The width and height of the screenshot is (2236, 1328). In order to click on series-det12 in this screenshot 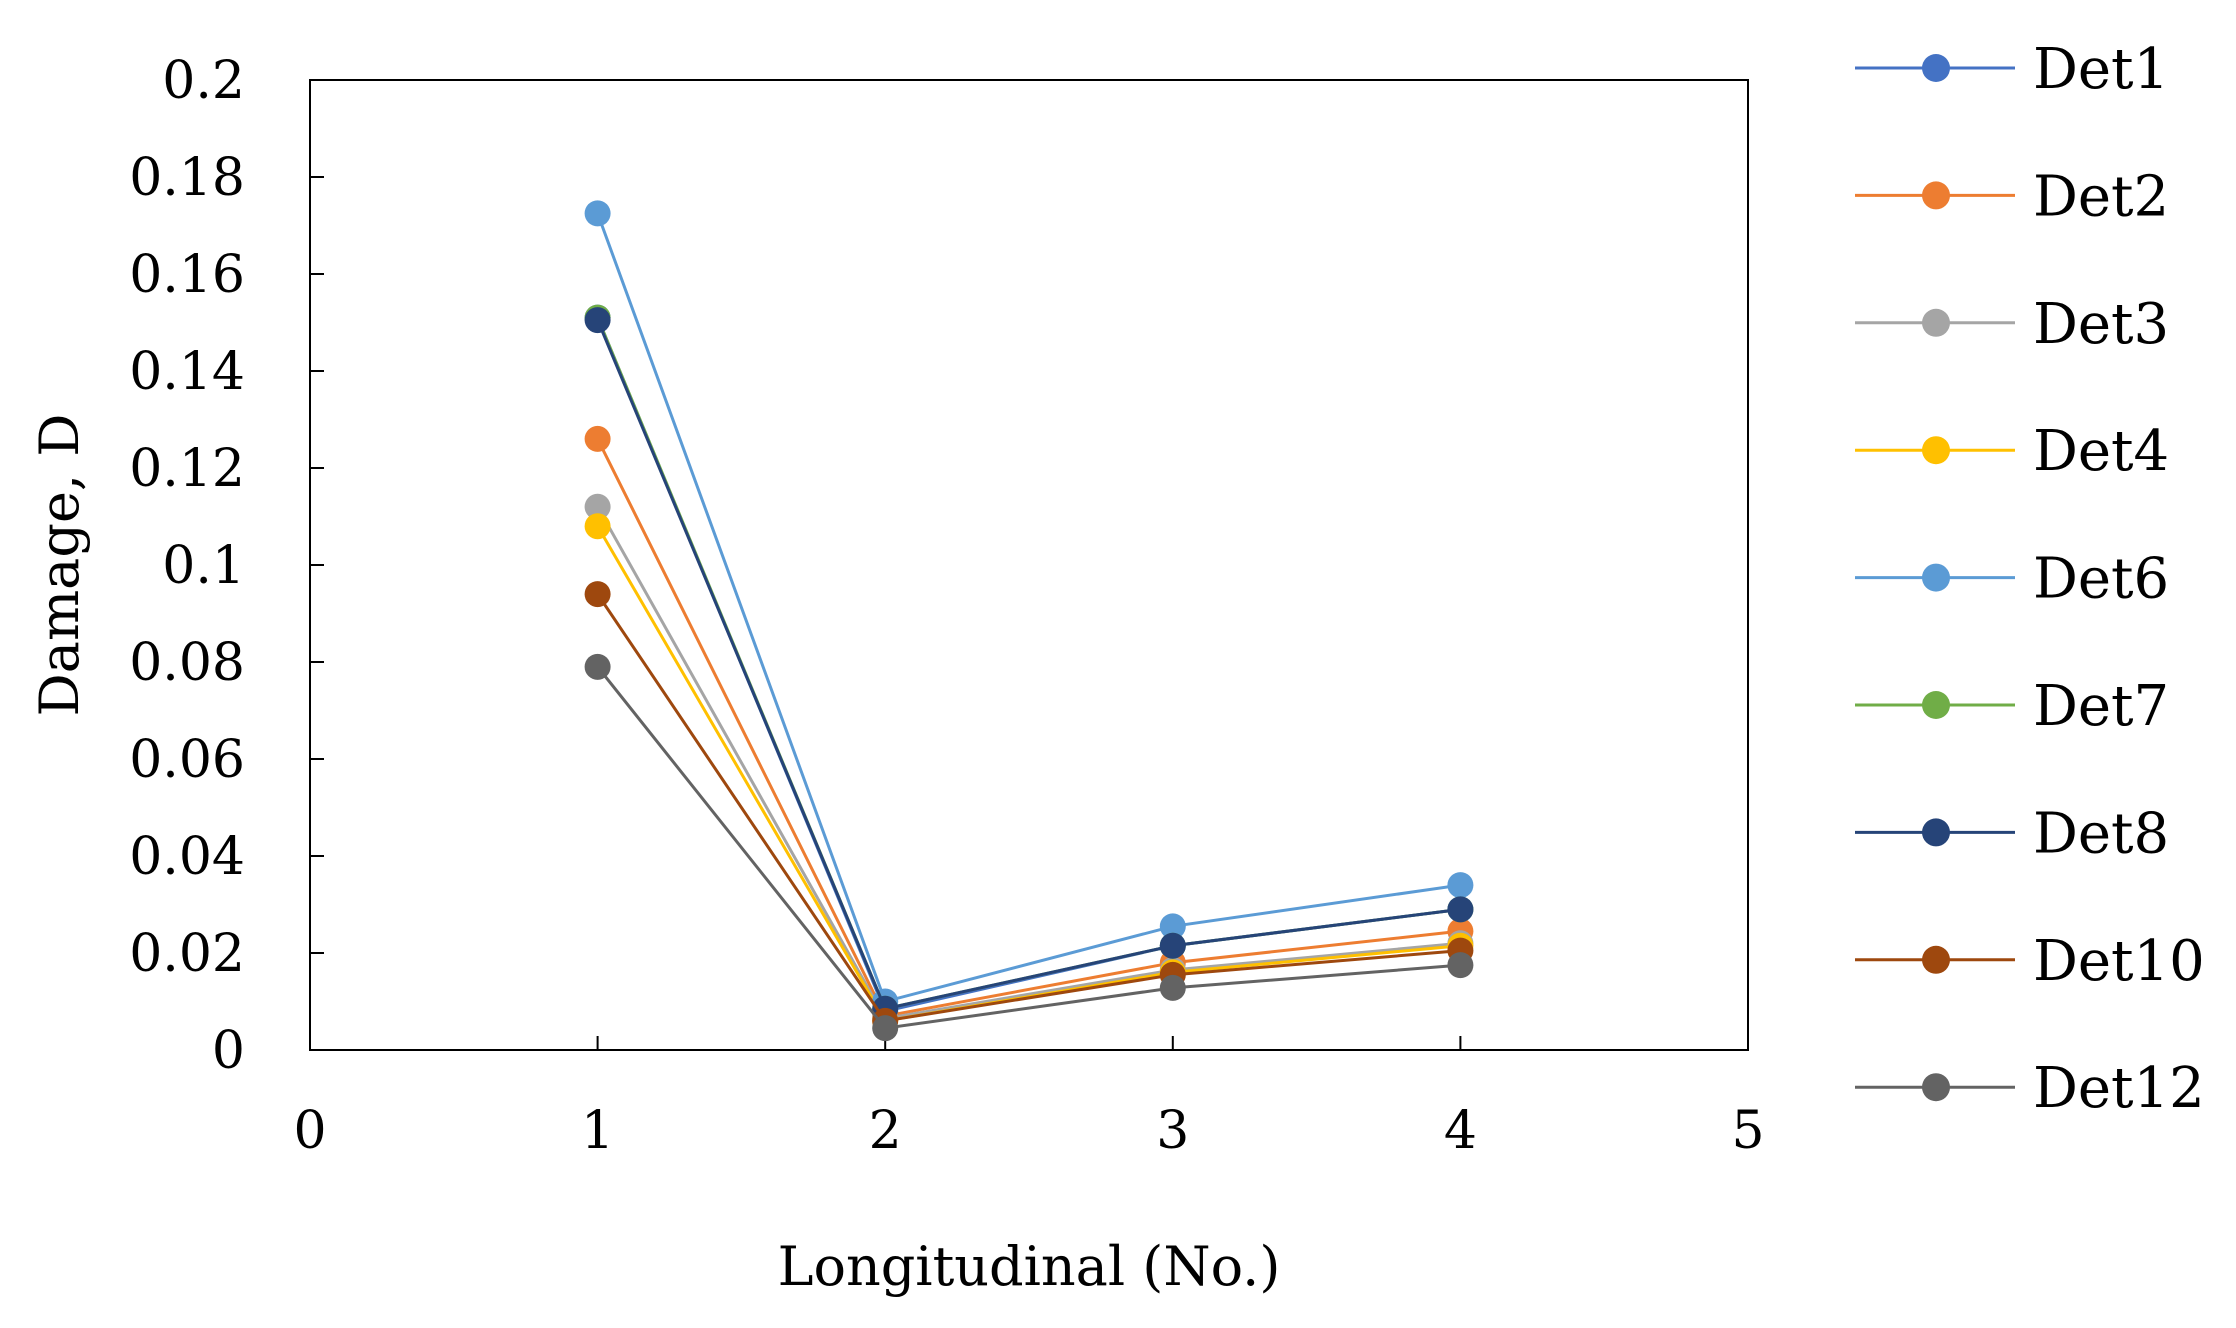, I will do `click(1029, 847)`.